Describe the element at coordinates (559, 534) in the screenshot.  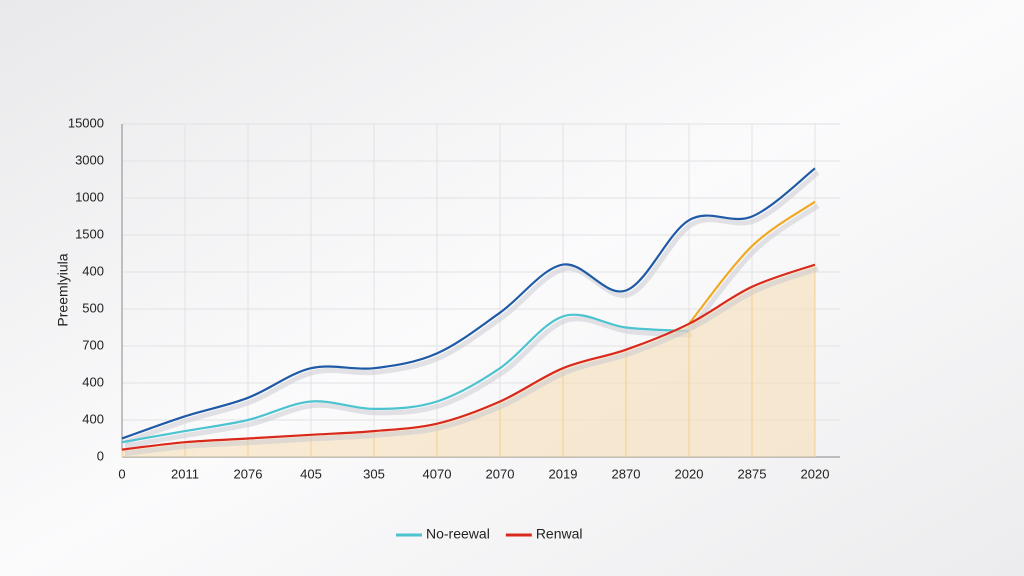
I see `legend-label: Renwal` at that location.